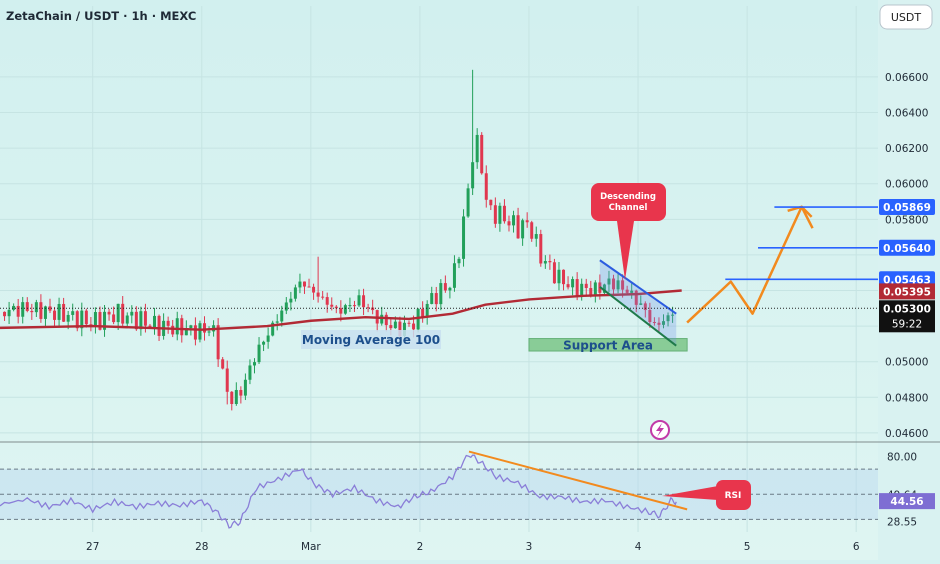 Image resolution: width=940 pixels, height=564 pixels. What do you see at coordinates (907, 316) in the screenshot?
I see `current-price-tag` at bounding box center [907, 316].